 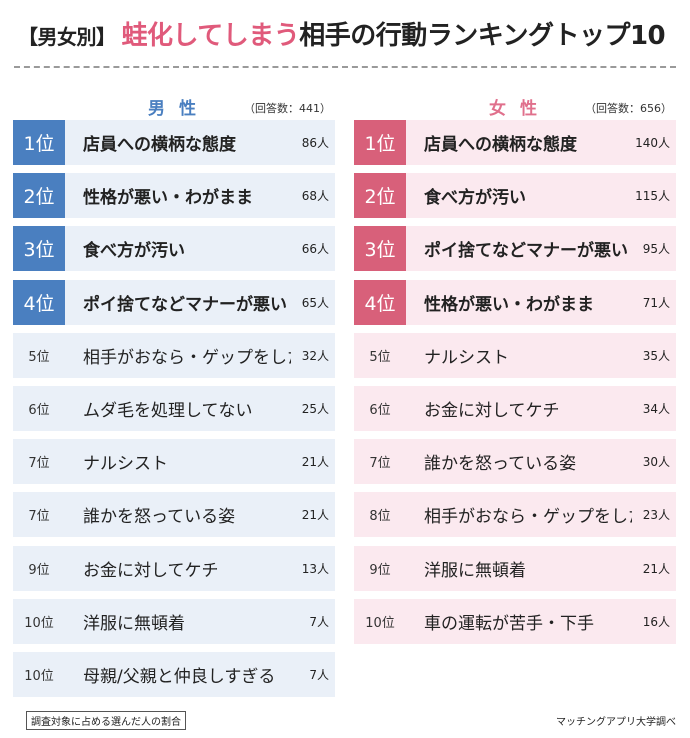 I want to click on male-label: 男 性, so click(x=174, y=109).